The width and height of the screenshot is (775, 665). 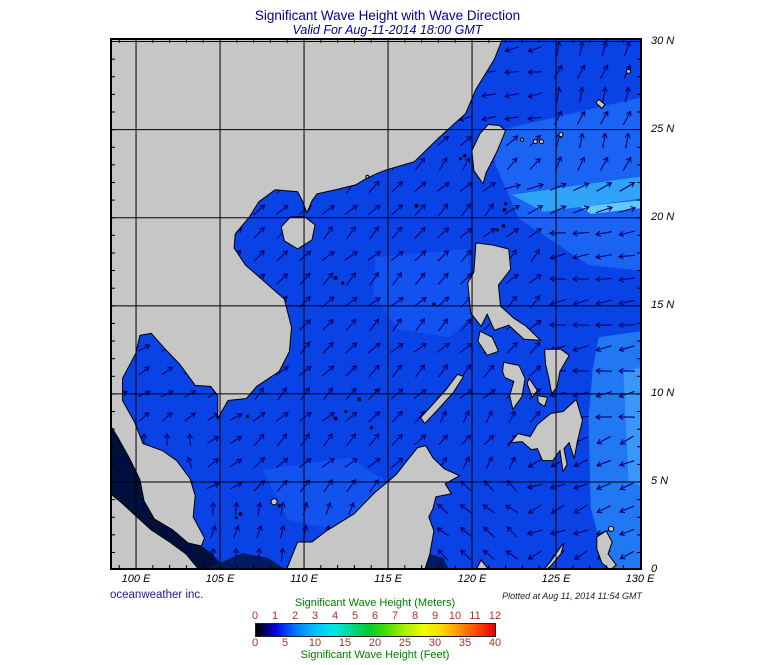 What do you see at coordinates (542, 401) in the screenshot?
I see `island-bohol` at bounding box center [542, 401].